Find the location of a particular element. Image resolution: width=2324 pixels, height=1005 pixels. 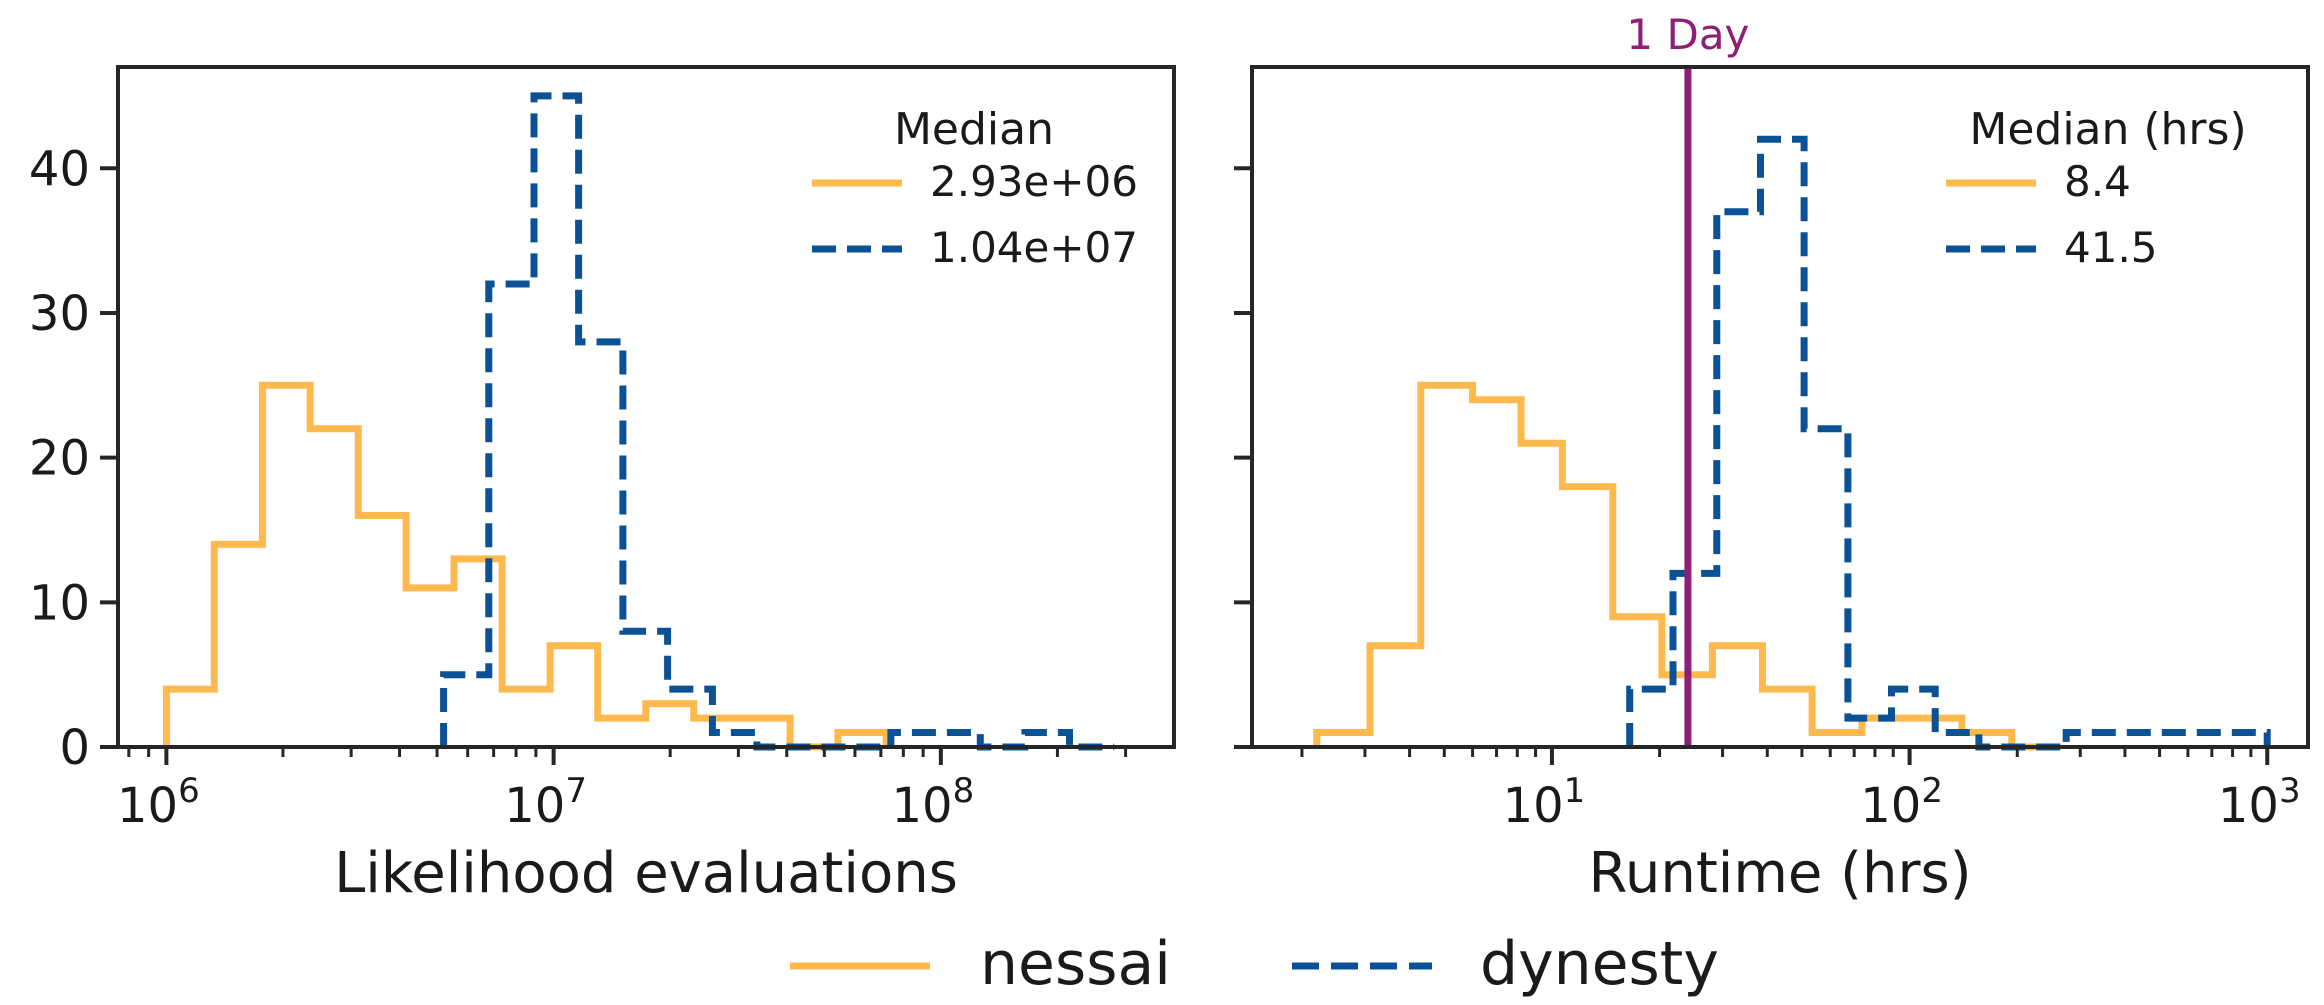

legend-entry-nessai: 2.93e+06 is located at coordinates (1034, 181).